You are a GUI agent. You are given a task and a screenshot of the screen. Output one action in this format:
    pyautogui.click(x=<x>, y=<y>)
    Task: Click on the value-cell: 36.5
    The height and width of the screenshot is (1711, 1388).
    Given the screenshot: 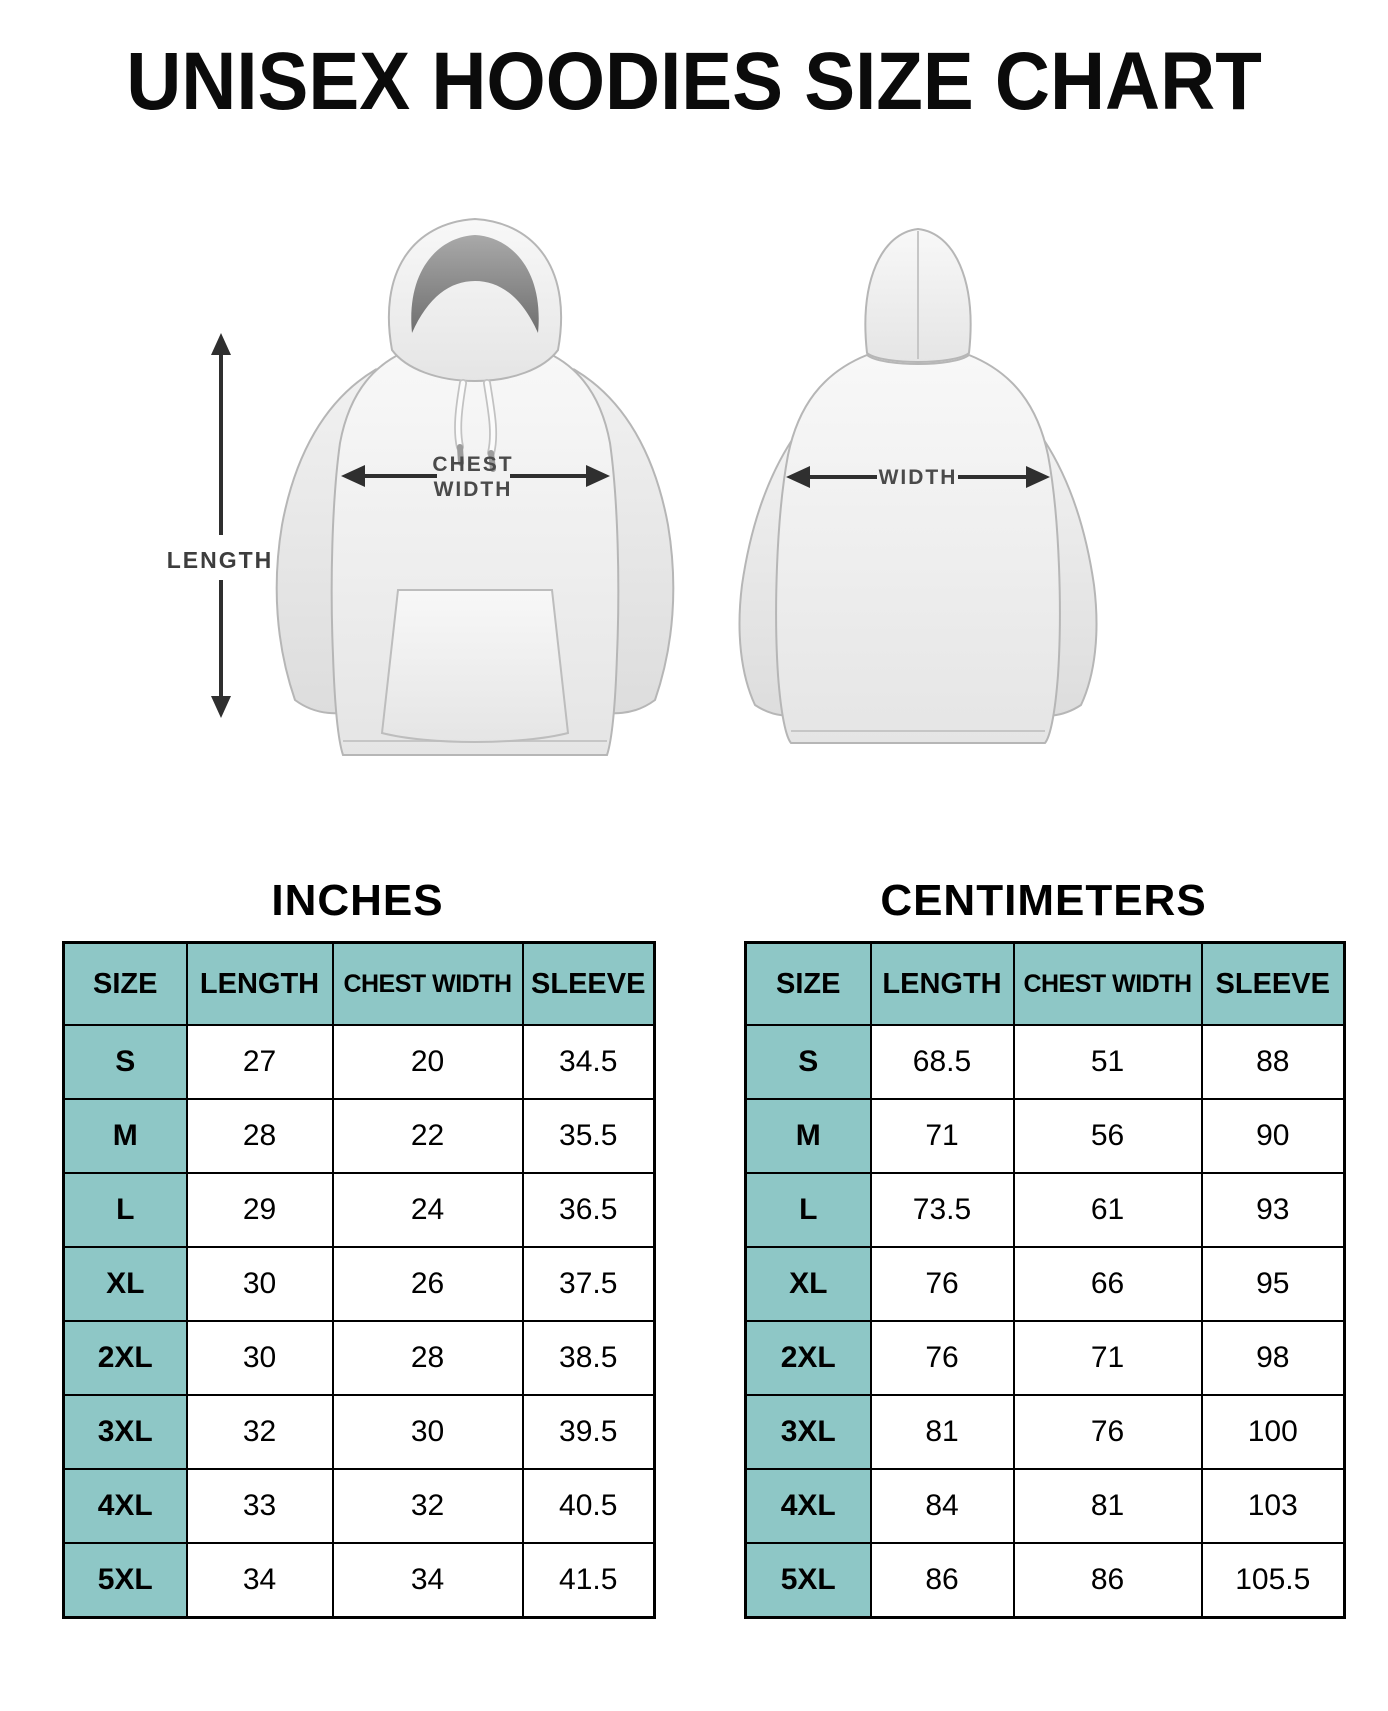 What is the action you would take?
    pyautogui.click(x=588, y=1210)
    